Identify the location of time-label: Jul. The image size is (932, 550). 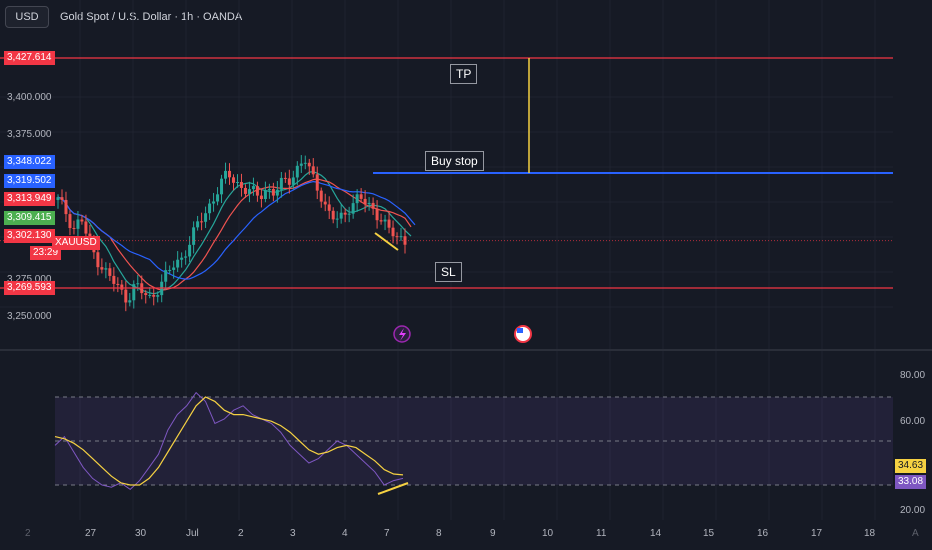
(192, 533).